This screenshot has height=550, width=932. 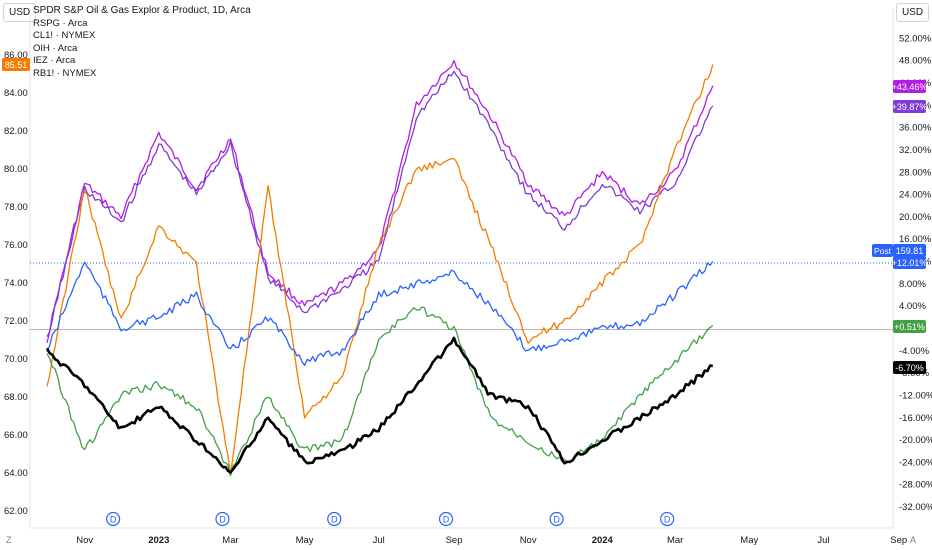 I want to click on left-tick-label: 76.00, so click(x=16, y=245).